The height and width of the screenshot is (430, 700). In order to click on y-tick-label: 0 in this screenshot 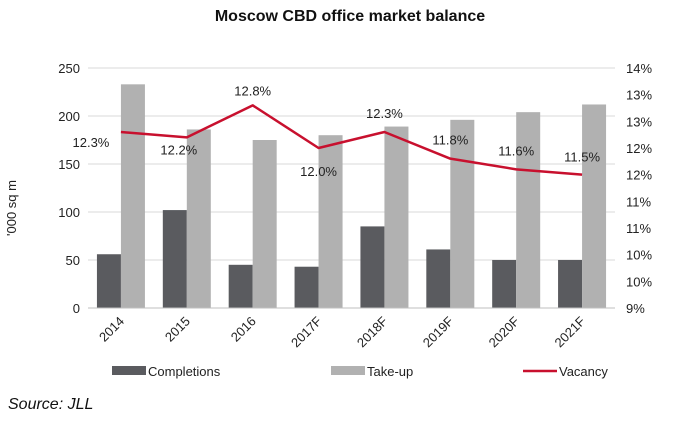, I will do `click(76, 308)`.